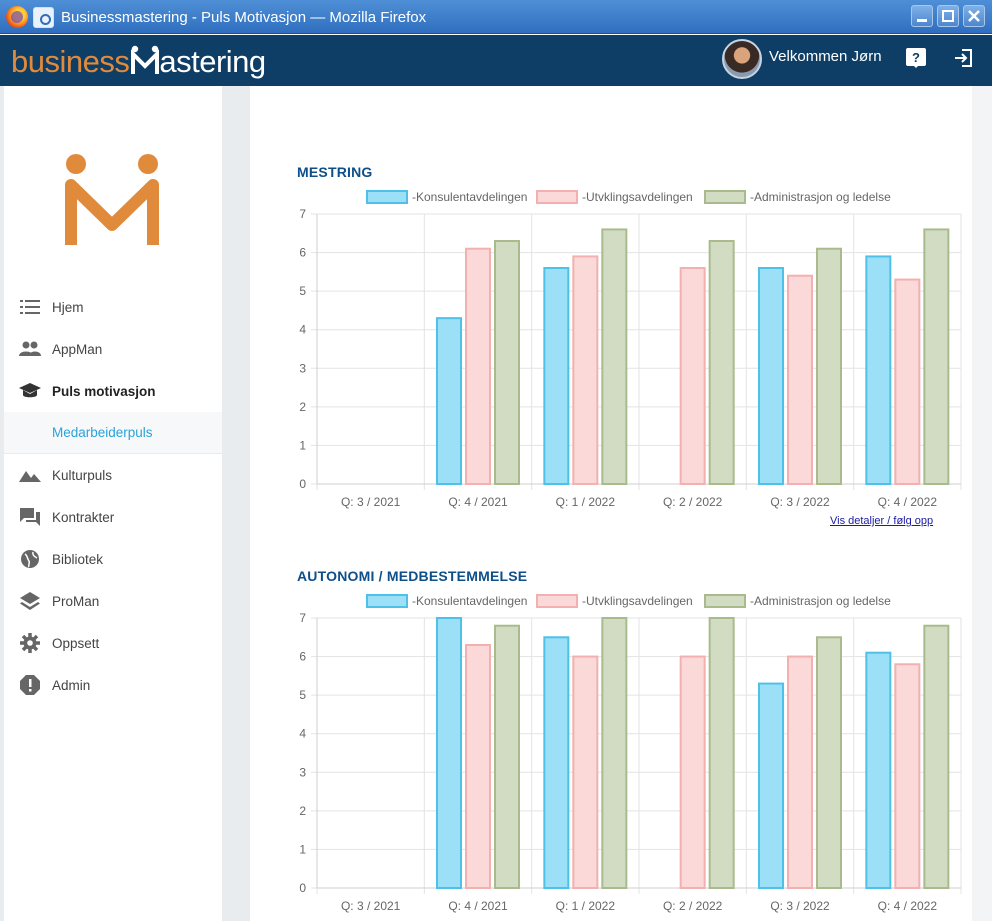 This screenshot has width=992, height=921. What do you see at coordinates (212, 61) in the screenshot?
I see `brand-text-mastering: astering` at bounding box center [212, 61].